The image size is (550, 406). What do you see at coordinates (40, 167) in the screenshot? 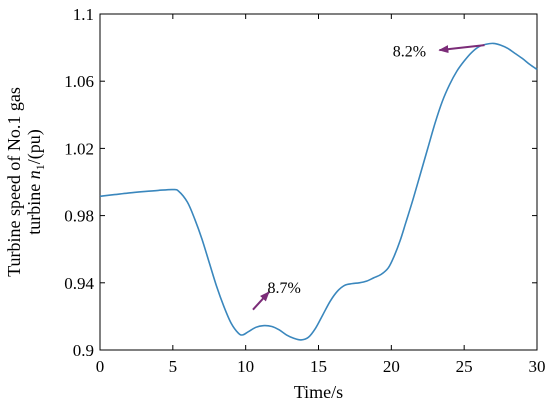
I see `y-axis-title-subscript: 1` at bounding box center [40, 167].